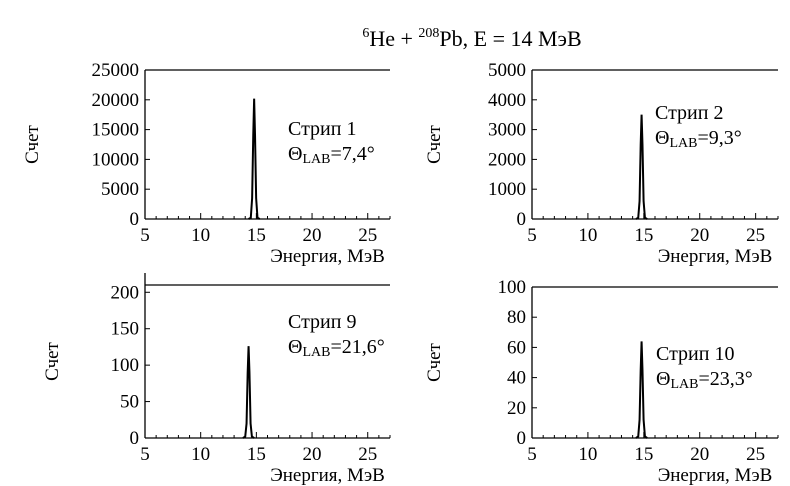  What do you see at coordinates (516, 378) in the screenshot?
I see `y-tick-label: 40` at bounding box center [516, 378].